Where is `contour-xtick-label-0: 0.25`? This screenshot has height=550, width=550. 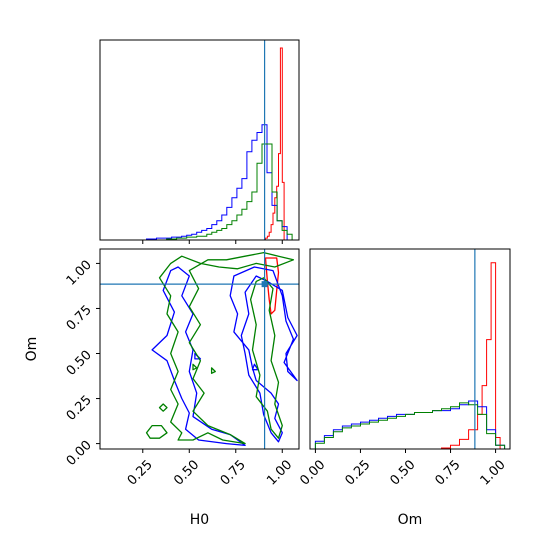 contour-xtick-label-0: 0.25 is located at coordinates (140, 472).